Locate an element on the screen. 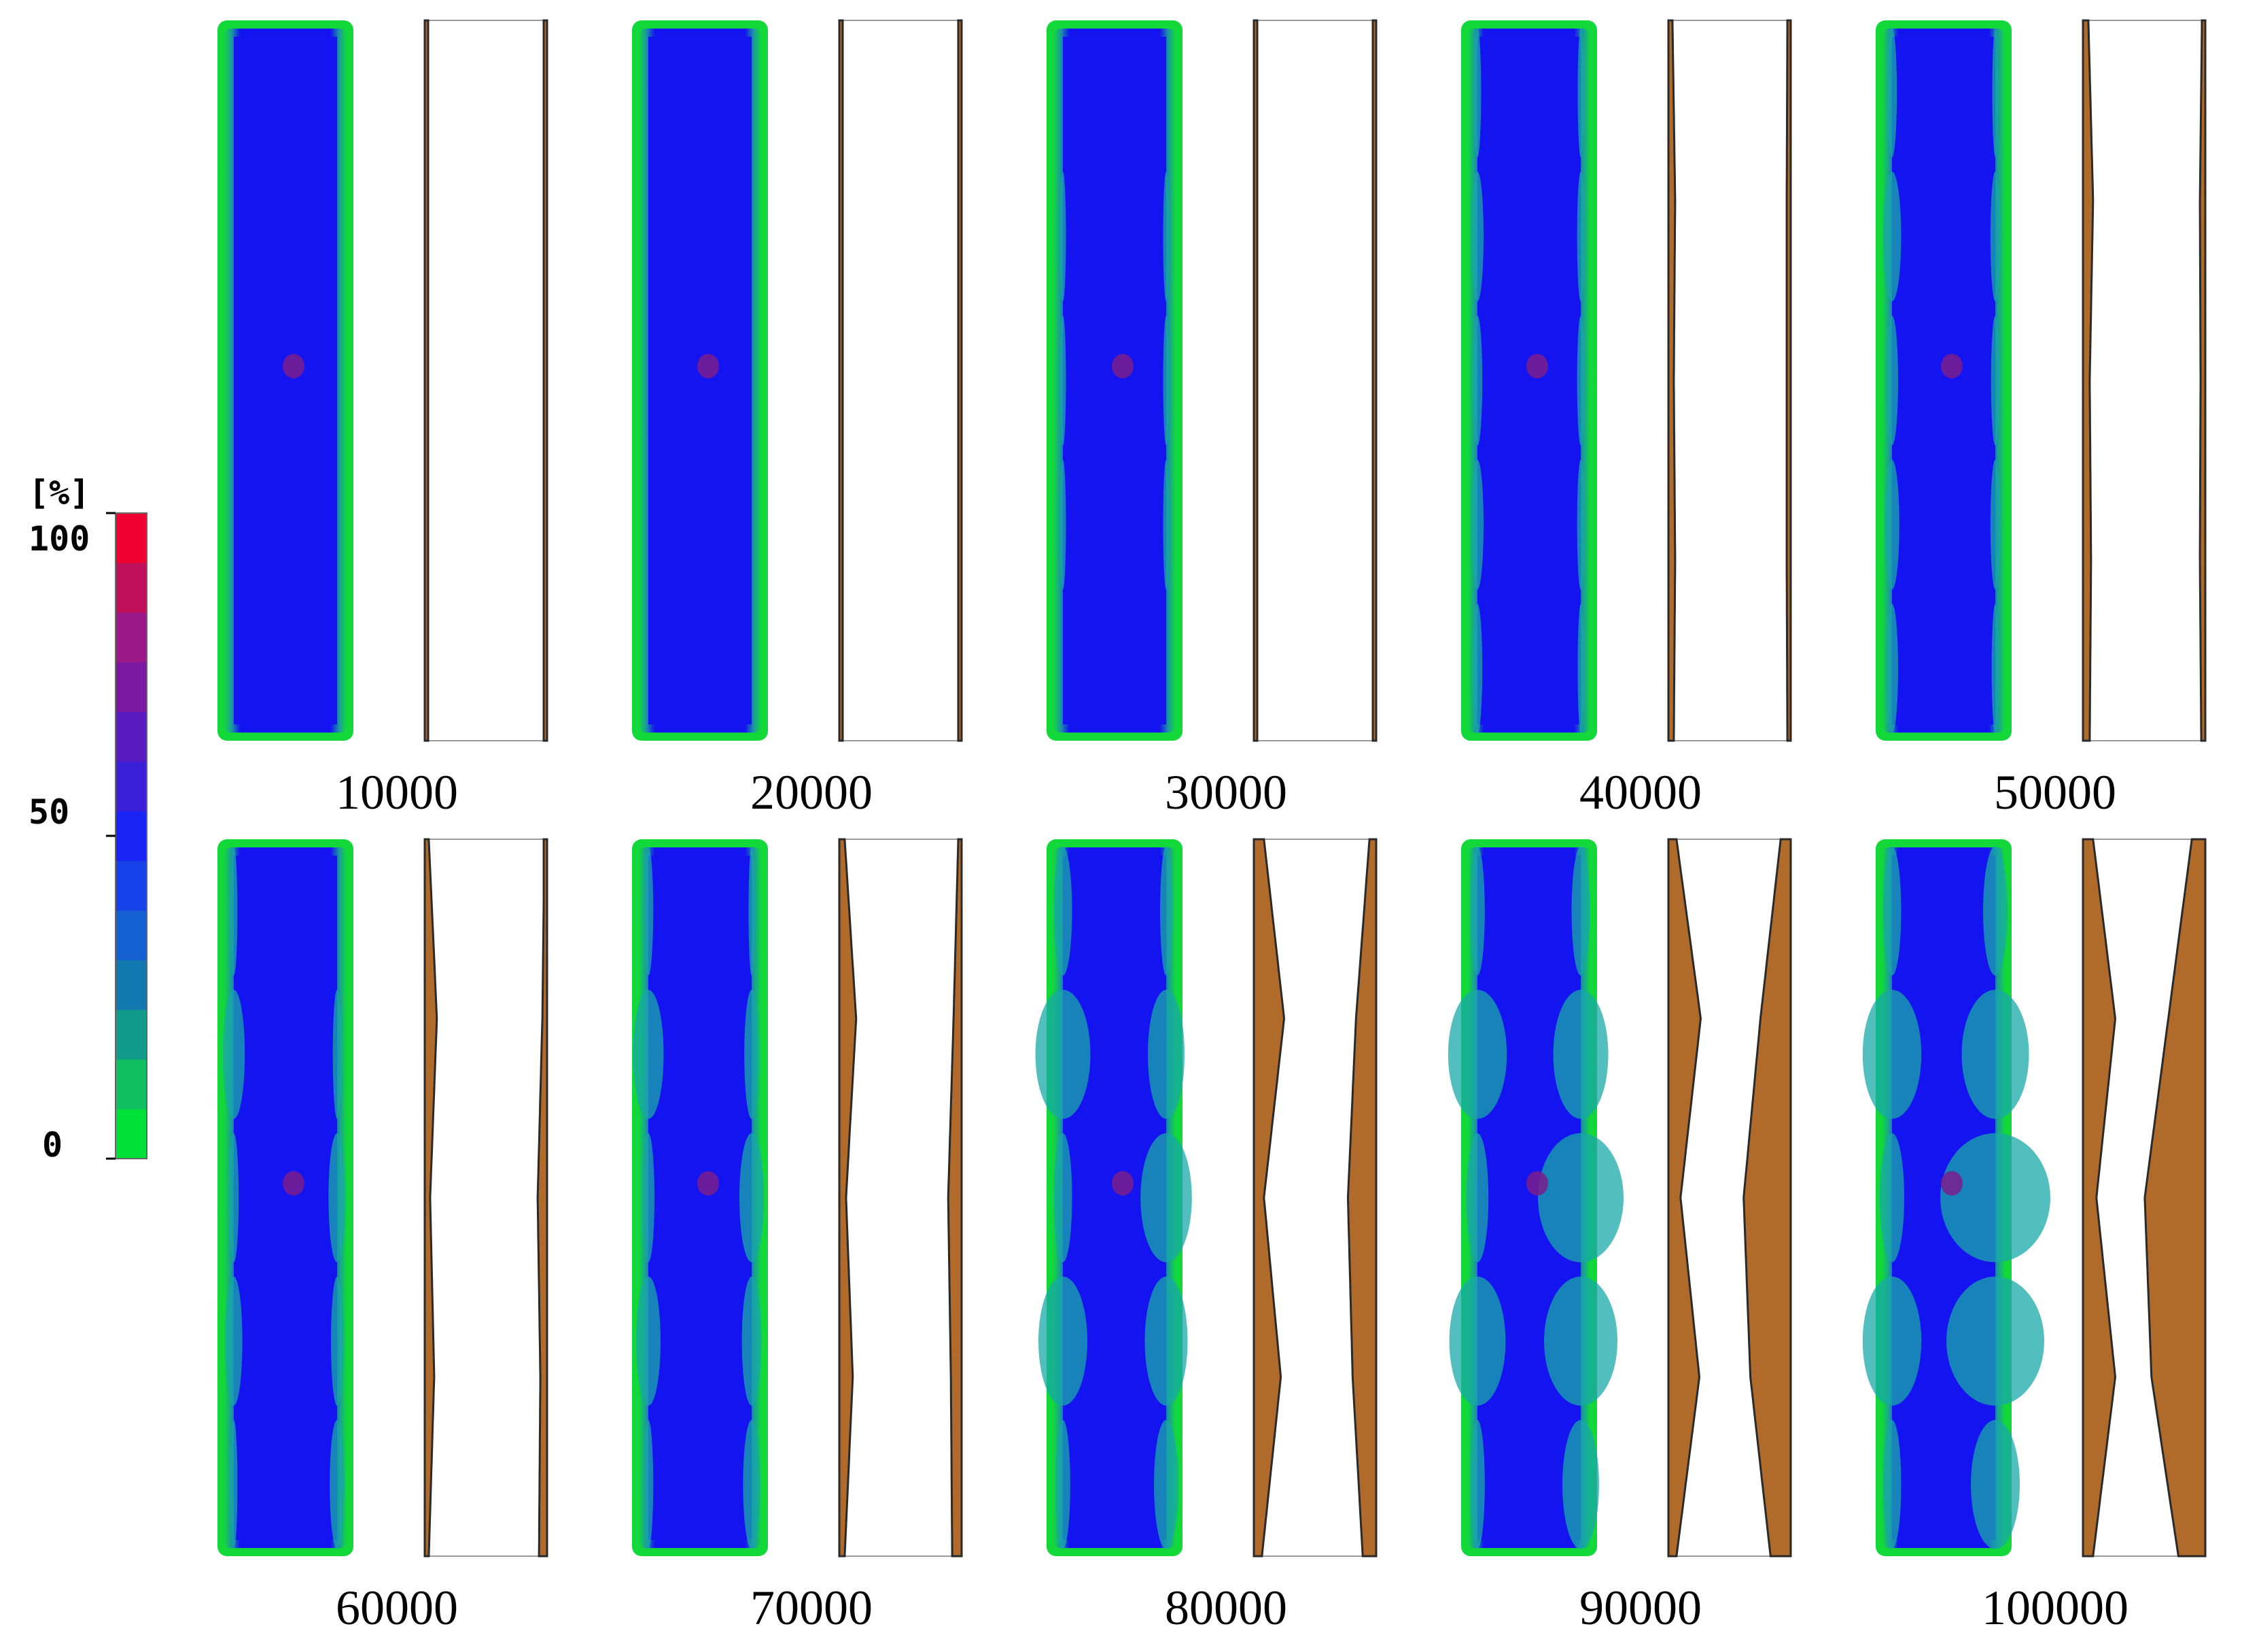  step-label-3: 30000 is located at coordinates (1226, 792).